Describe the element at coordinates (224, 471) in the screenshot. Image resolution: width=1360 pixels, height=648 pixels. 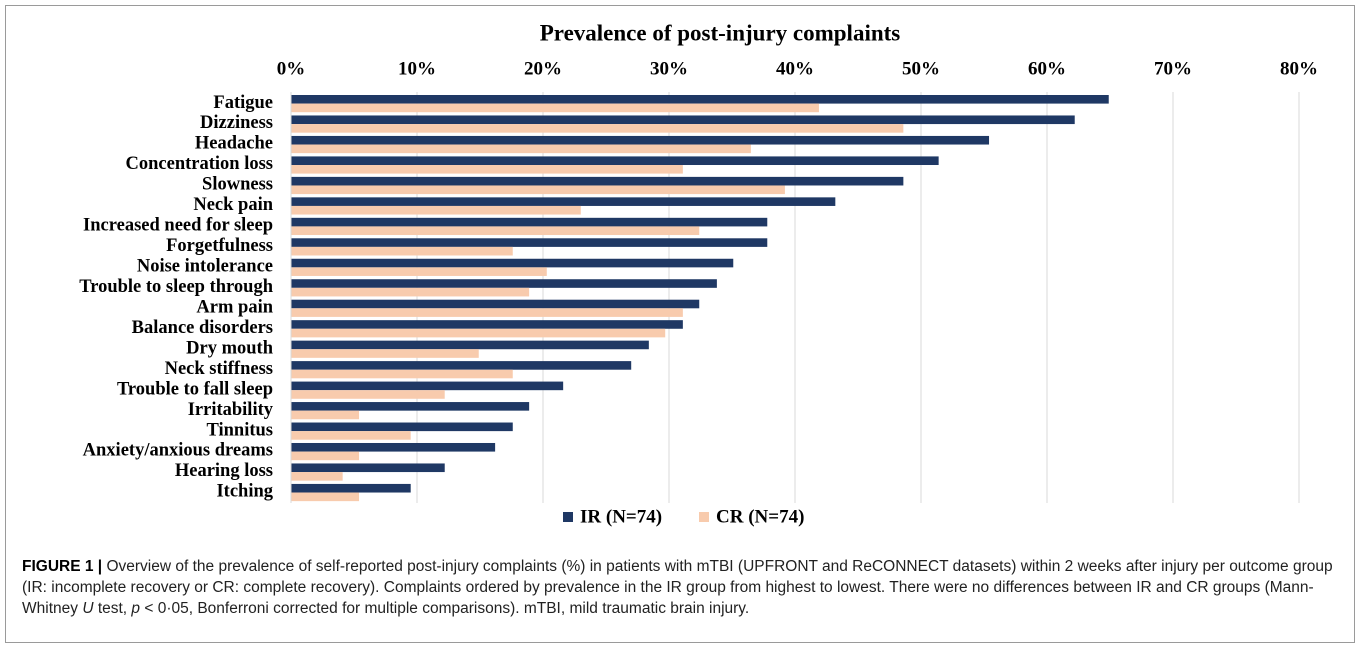
I see `y-tick-label: Hearing loss` at that location.